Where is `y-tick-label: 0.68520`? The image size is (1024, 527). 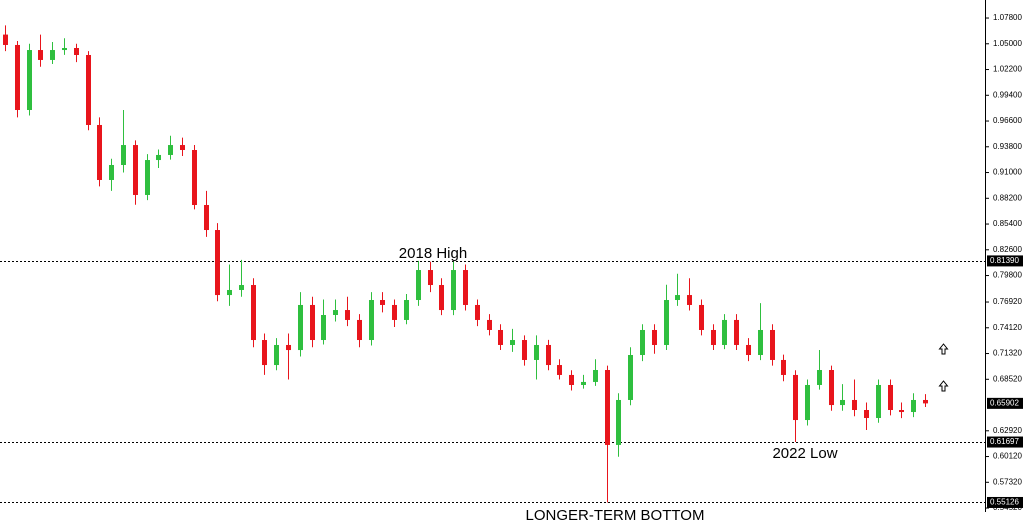
y-tick-label: 0.68520 is located at coordinates (1007, 378).